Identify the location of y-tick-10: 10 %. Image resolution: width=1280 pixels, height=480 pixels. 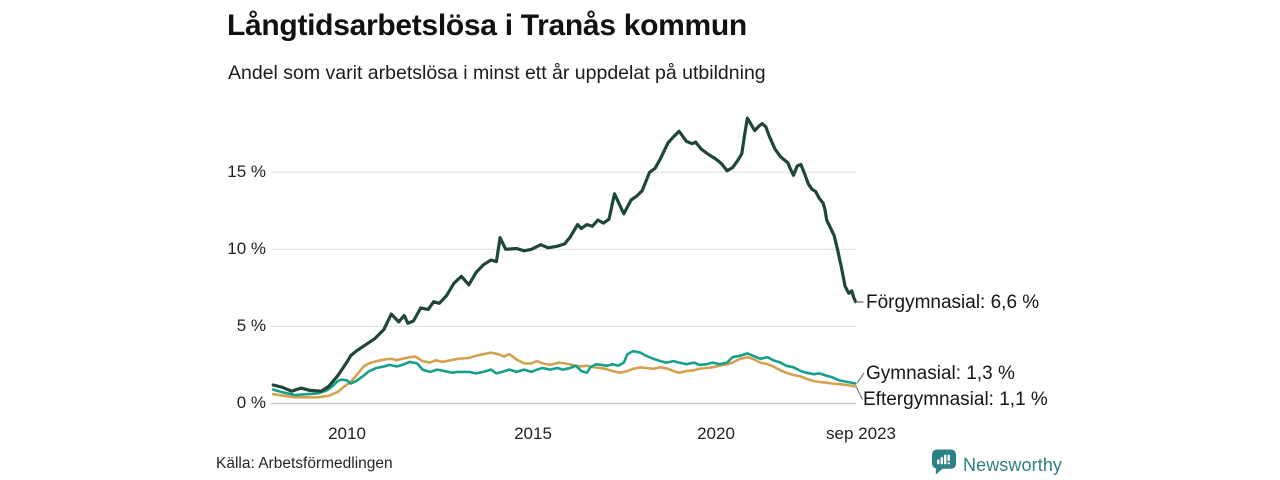
(246, 248).